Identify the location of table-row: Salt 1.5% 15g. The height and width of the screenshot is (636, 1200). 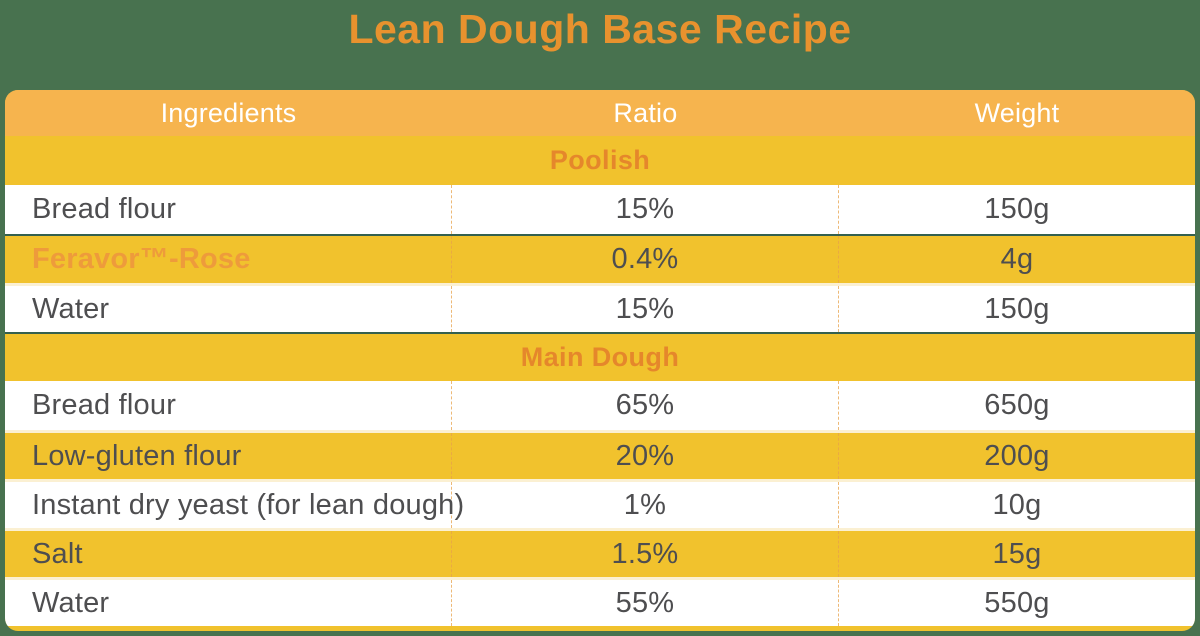
(600, 552).